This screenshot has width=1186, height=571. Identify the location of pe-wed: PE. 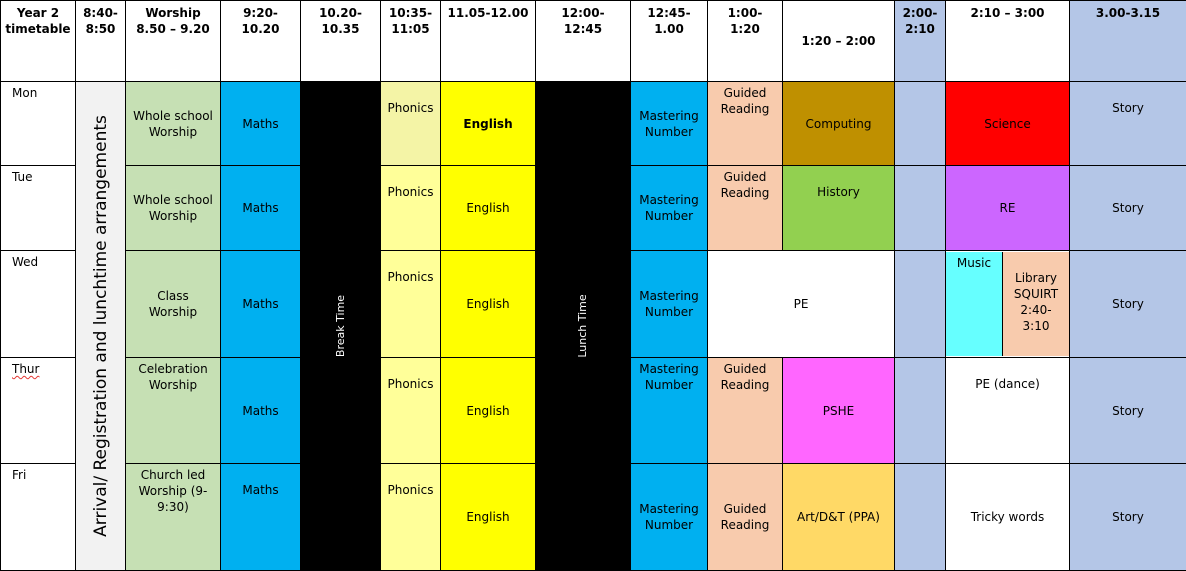
(801, 304).